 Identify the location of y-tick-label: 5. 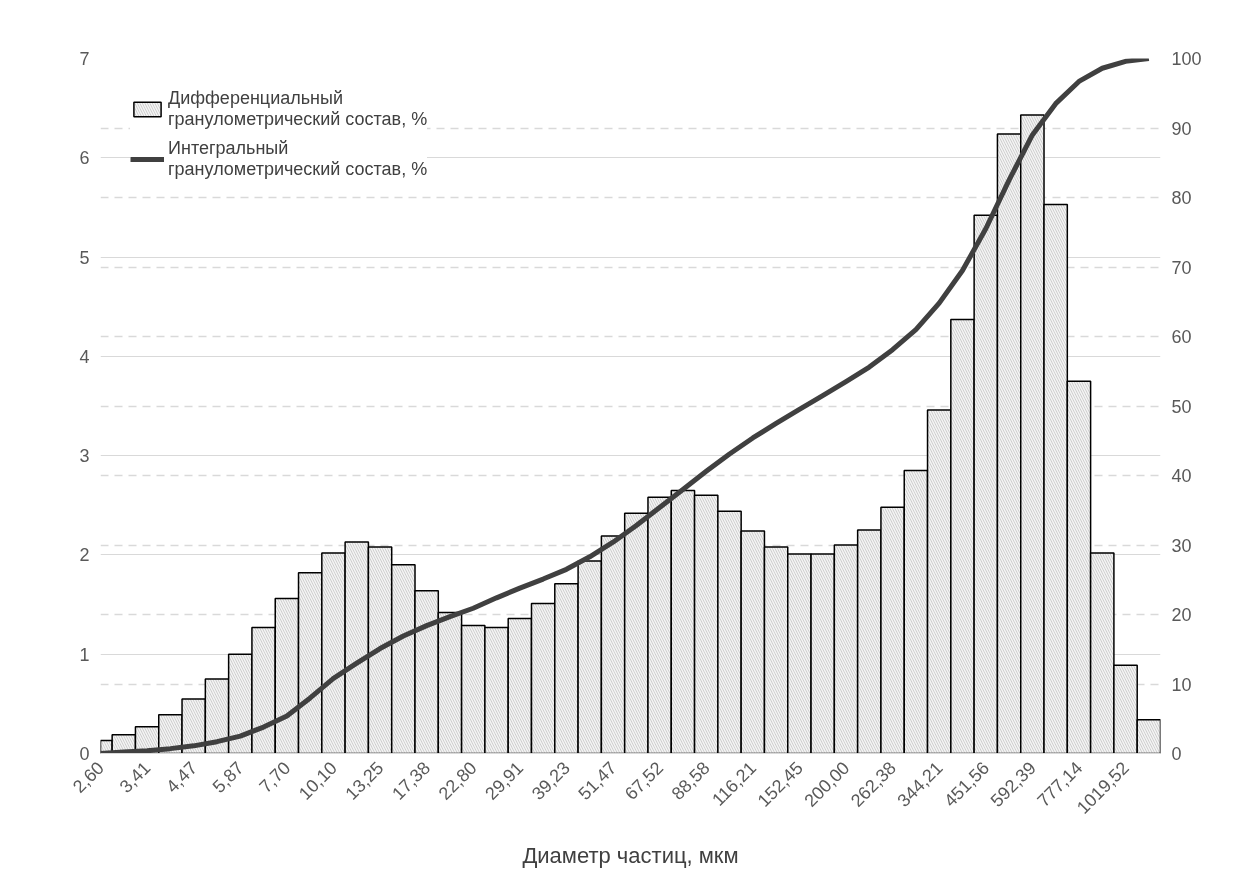
(84, 257).